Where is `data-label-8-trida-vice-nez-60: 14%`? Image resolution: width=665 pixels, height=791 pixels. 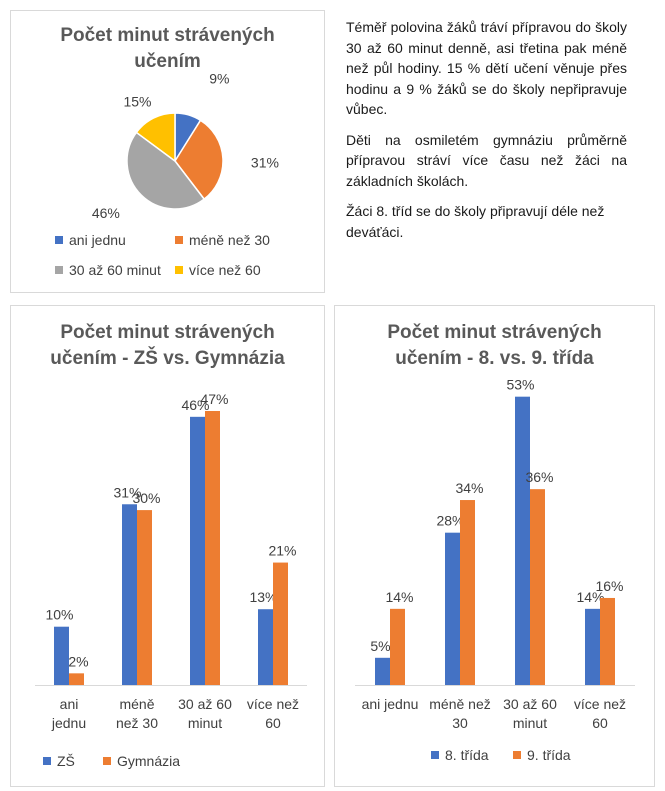
data-label-8-trida-vice-nez-60: 14% is located at coordinates (590, 597).